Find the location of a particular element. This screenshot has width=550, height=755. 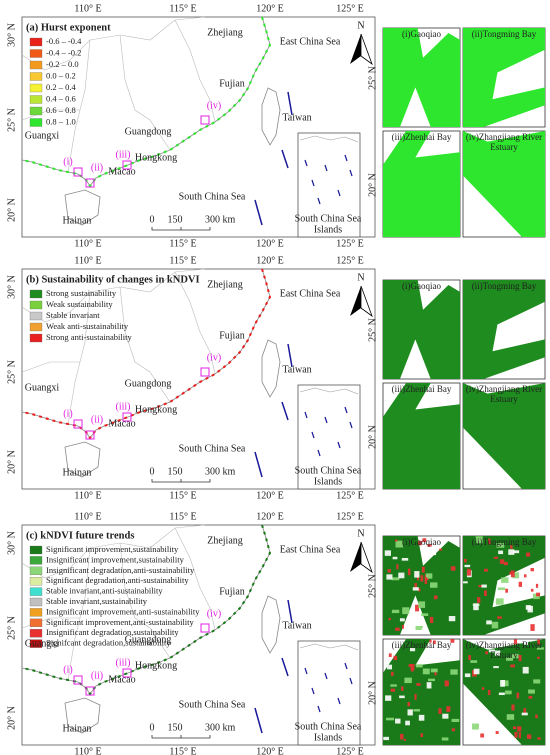

thumb-lat-label: 25° N is located at coordinates (372, 78).